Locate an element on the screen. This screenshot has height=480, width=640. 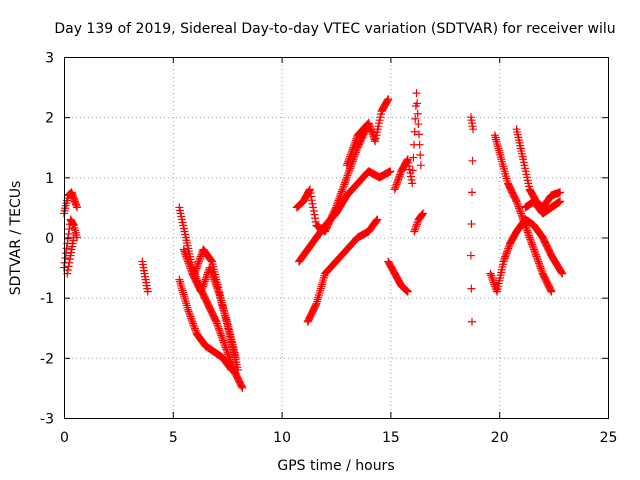
y-tick-label: -3 is located at coordinates (47, 420).